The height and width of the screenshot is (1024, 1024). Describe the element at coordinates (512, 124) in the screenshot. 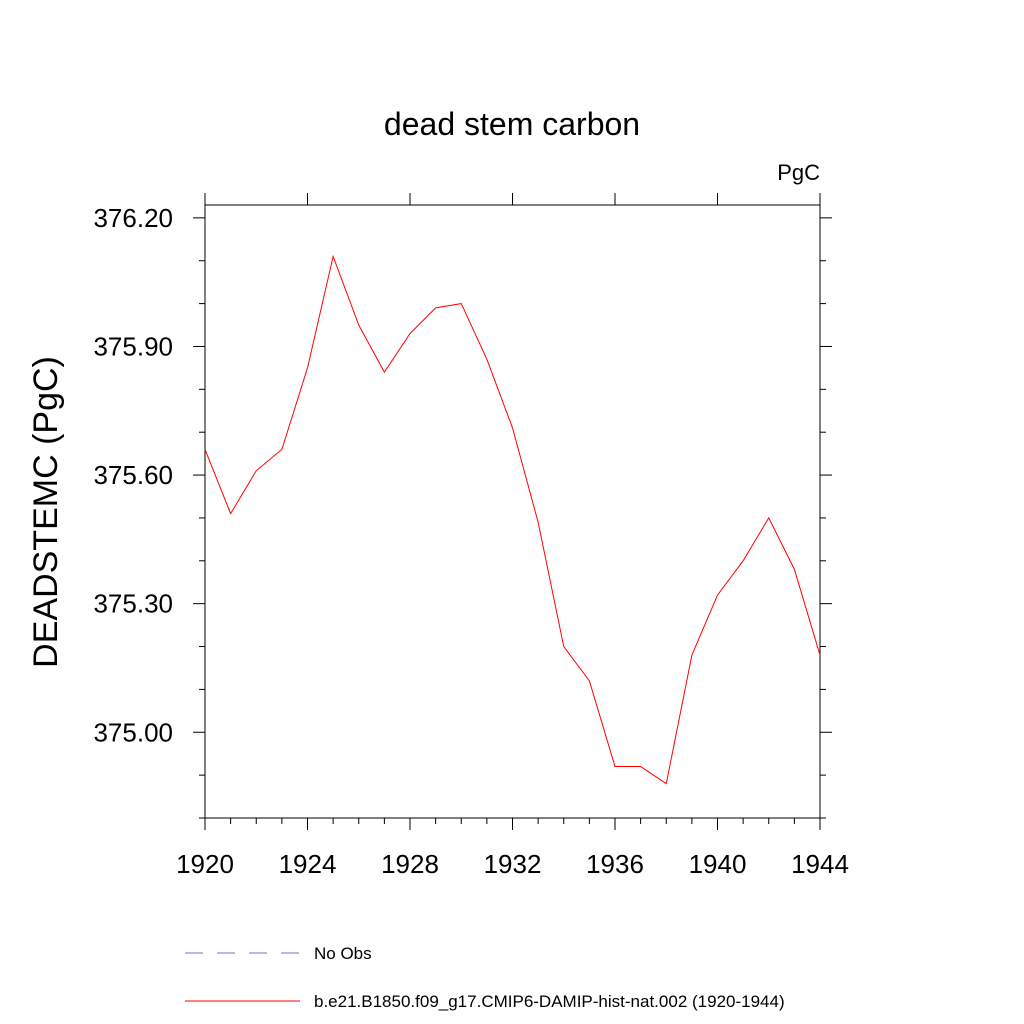

I see `chart-title: dead stem carbon` at that location.